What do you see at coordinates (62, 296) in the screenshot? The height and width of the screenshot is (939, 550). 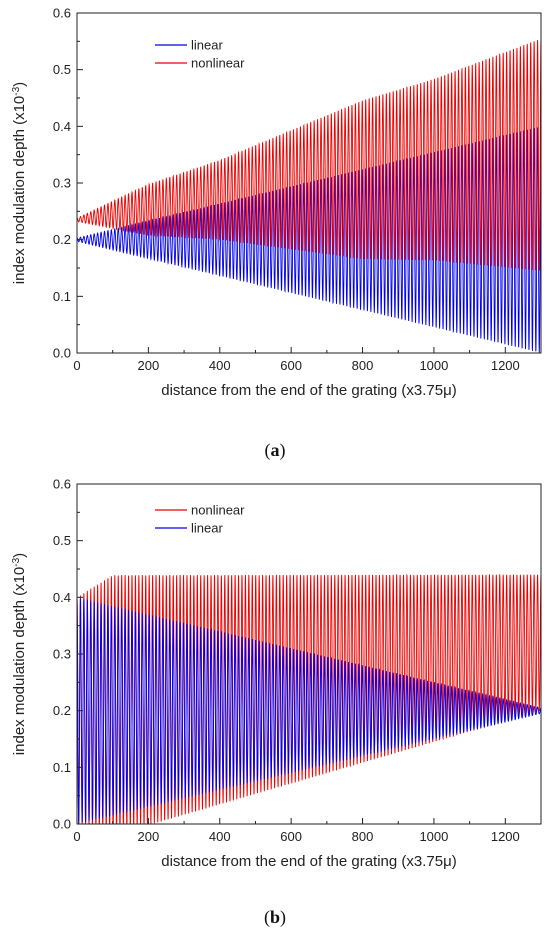 I see `y-tick-label-a: 0.1` at bounding box center [62, 296].